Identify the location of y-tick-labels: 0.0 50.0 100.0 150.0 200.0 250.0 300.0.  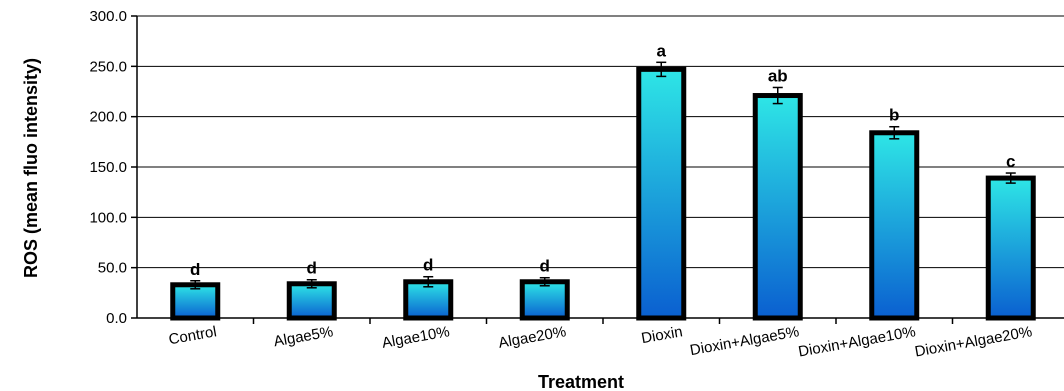
(108, 167).